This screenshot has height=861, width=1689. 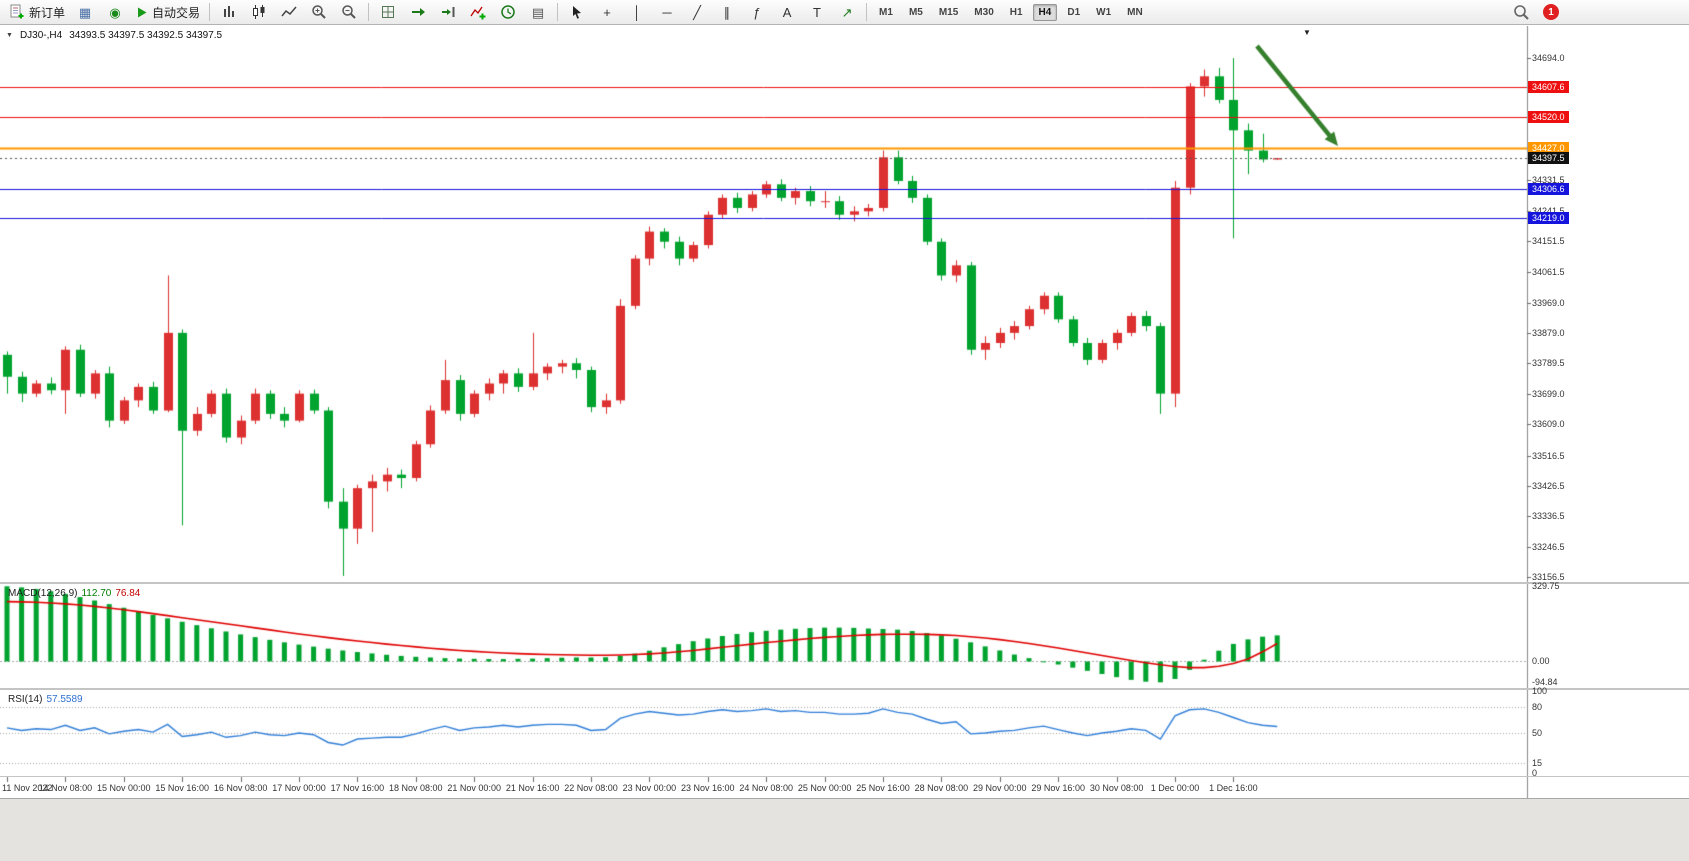 I want to click on auto-scroll-icon, so click(x=418, y=12).